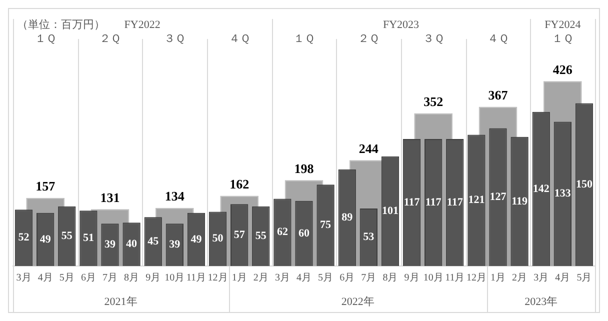 The height and width of the screenshot is (321, 608). Describe the element at coordinates (562, 69) in the screenshot. I see `data-label: 426` at that location.